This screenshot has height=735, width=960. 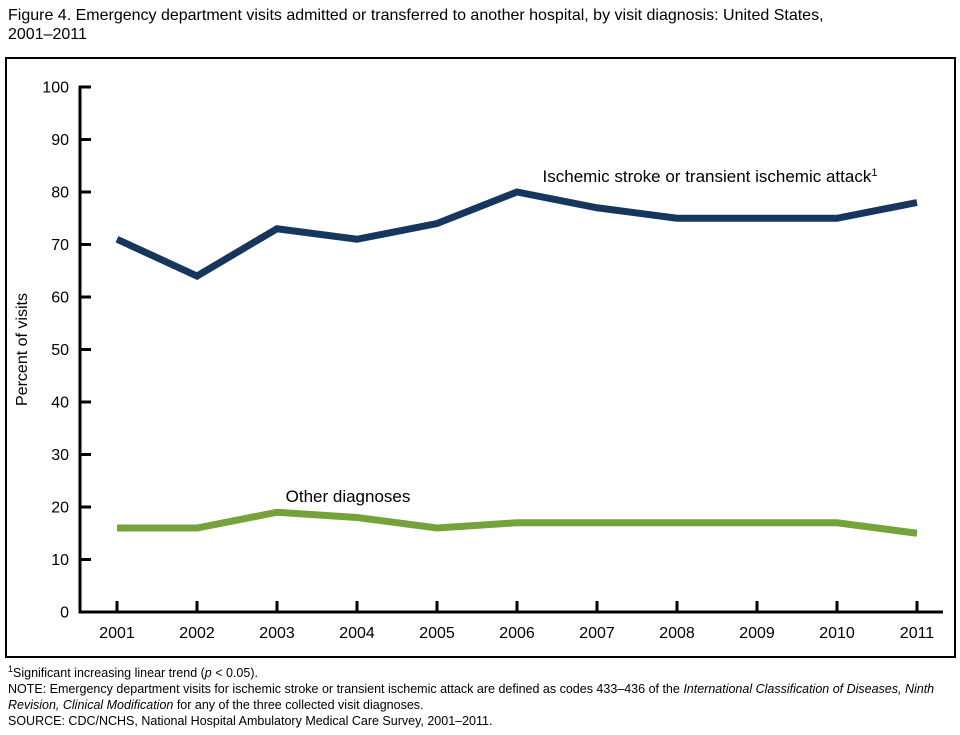 What do you see at coordinates (348, 496) in the screenshot?
I see `series-label-other-diagnoses: Other diagnoses` at bounding box center [348, 496].